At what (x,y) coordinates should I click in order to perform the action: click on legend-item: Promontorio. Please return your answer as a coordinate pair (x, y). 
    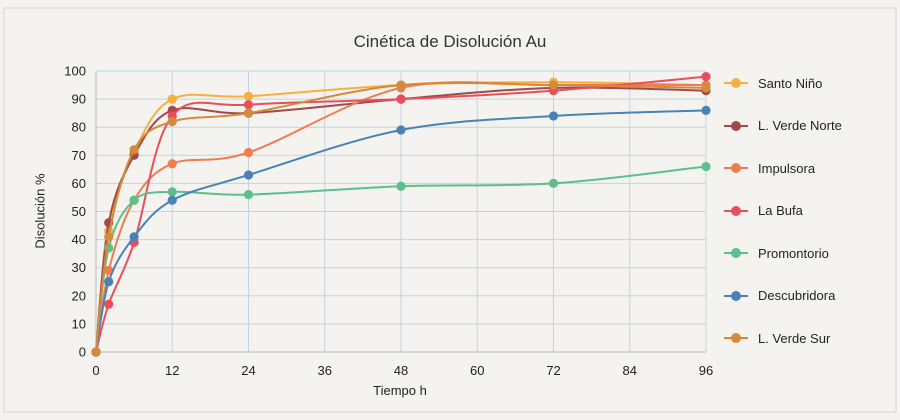
    Looking at the image, I should click on (809, 253).